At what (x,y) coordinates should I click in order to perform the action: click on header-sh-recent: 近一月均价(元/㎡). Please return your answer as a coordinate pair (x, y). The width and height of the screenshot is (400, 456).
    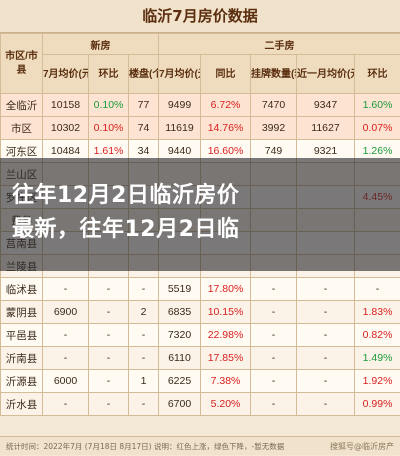
    Looking at the image, I should click on (326, 74).